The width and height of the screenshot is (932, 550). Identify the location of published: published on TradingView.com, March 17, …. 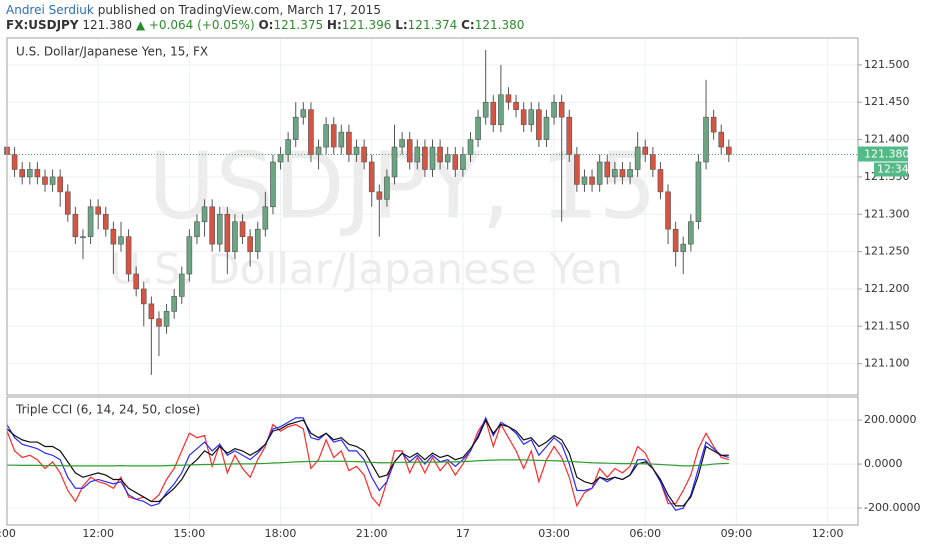
(239, 10).